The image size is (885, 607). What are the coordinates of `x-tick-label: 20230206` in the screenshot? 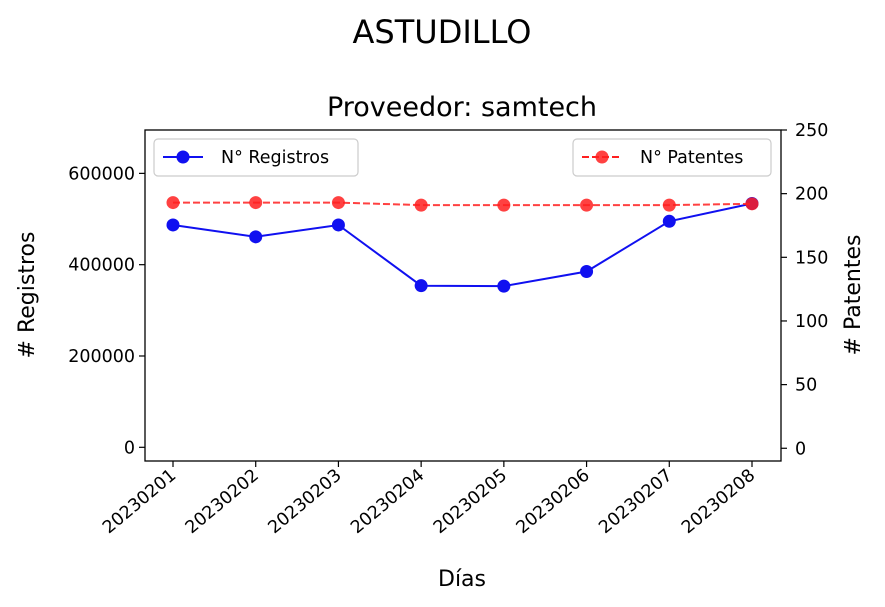 It's located at (553, 502).